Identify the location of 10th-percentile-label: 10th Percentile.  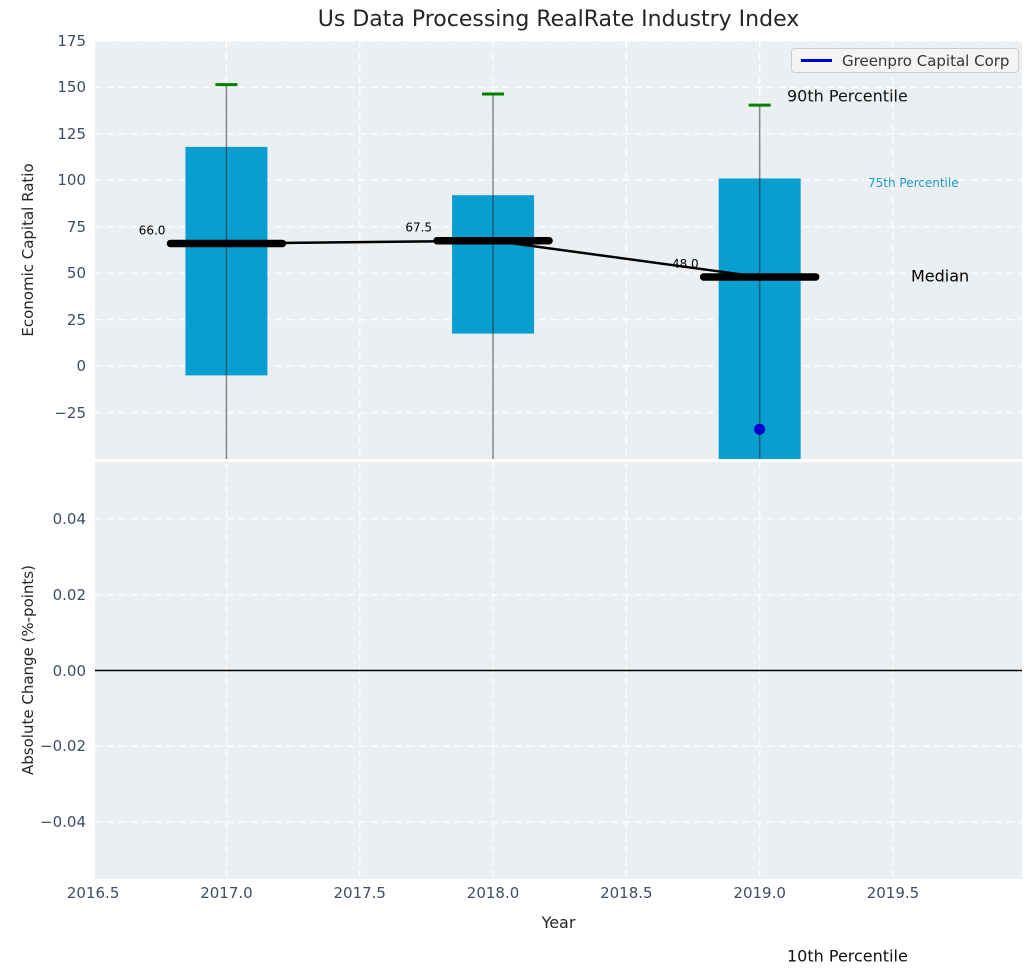
(847, 956).